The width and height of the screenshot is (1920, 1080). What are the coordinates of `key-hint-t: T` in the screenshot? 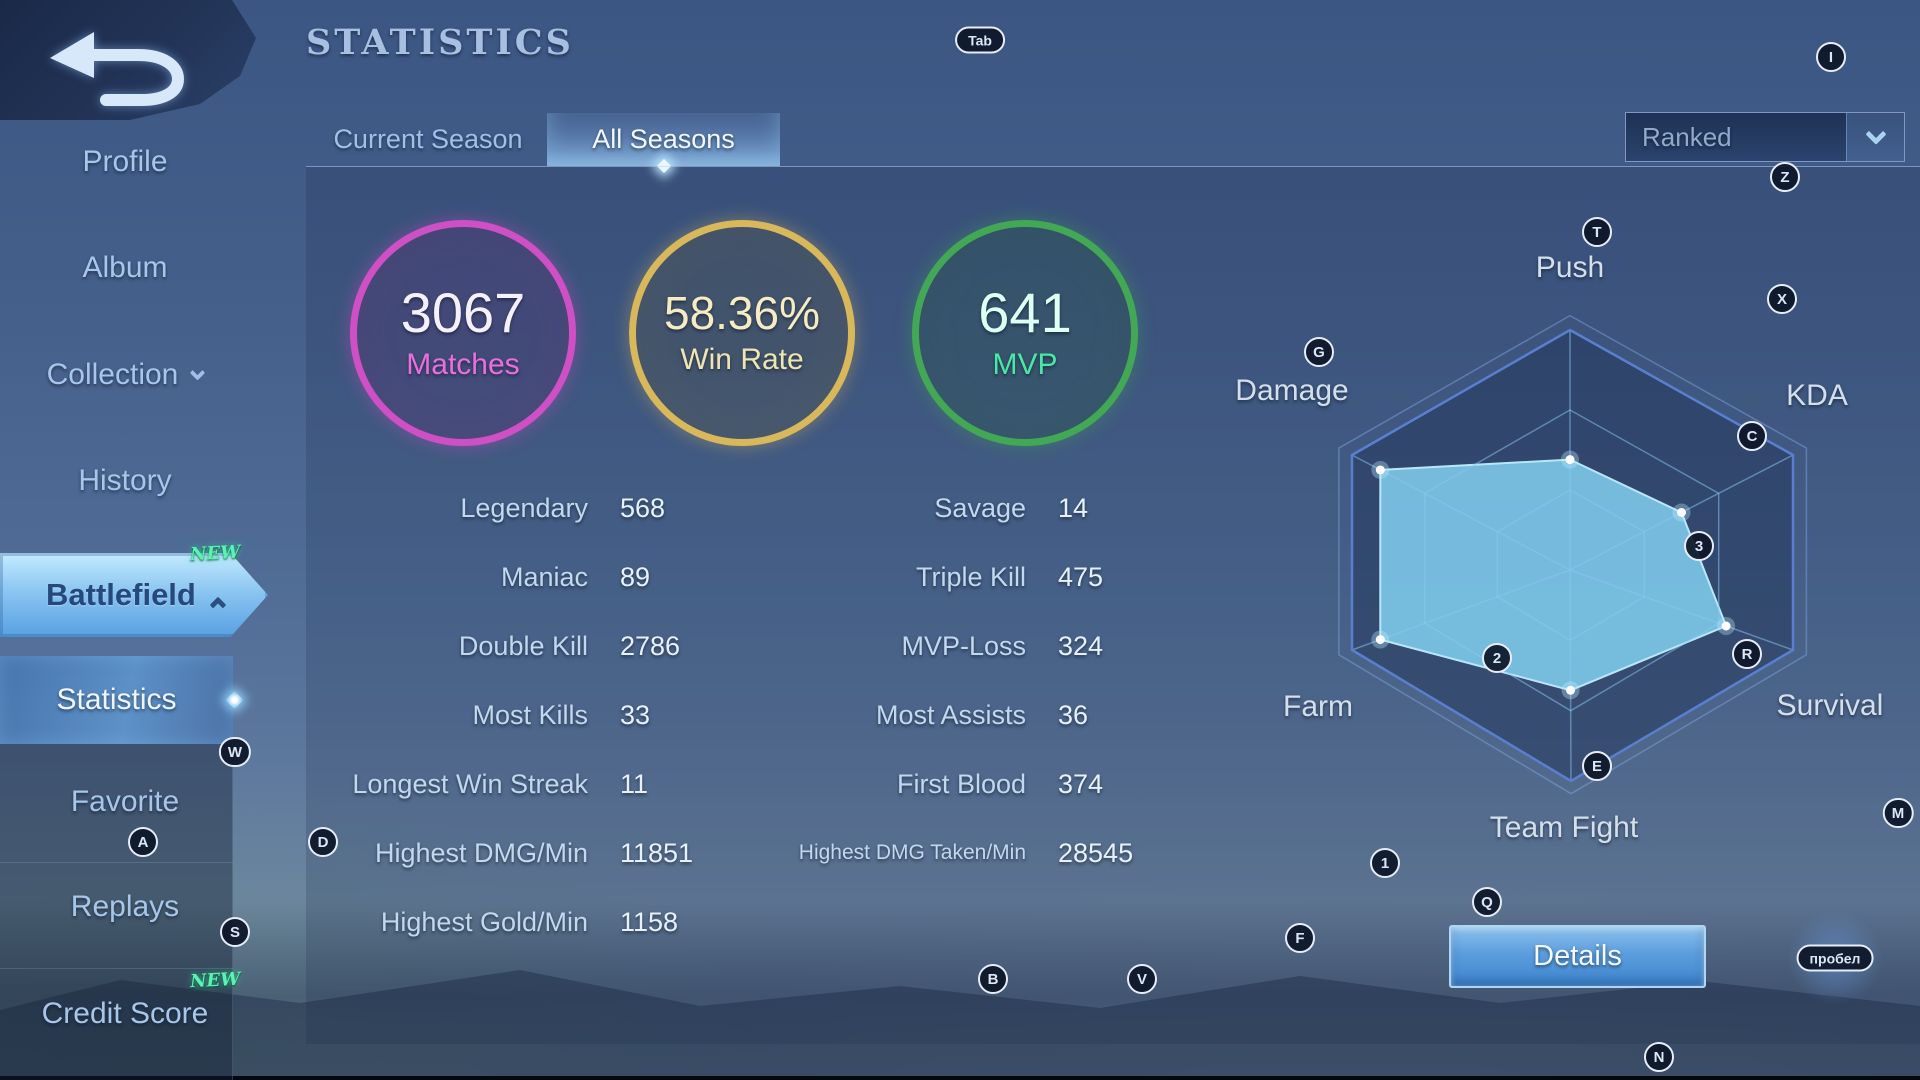 It's located at (1597, 232).